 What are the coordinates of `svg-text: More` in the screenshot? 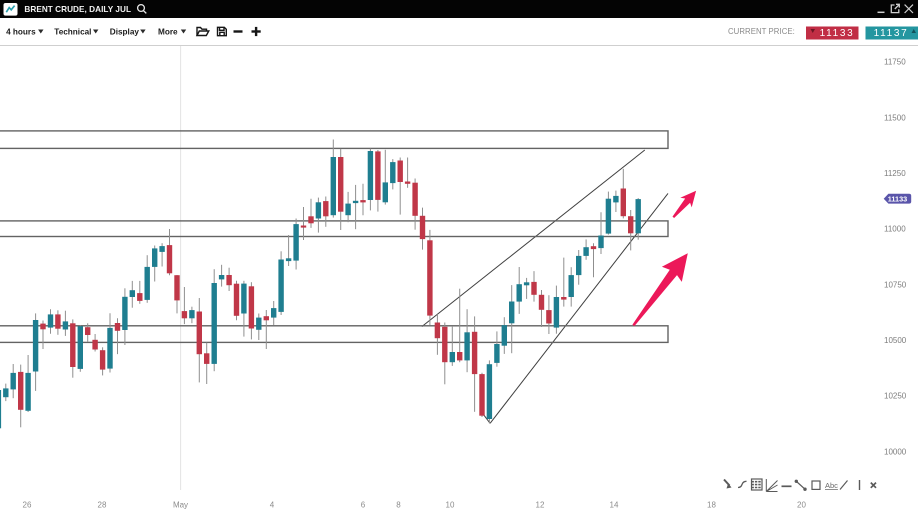 It's located at (168, 31).